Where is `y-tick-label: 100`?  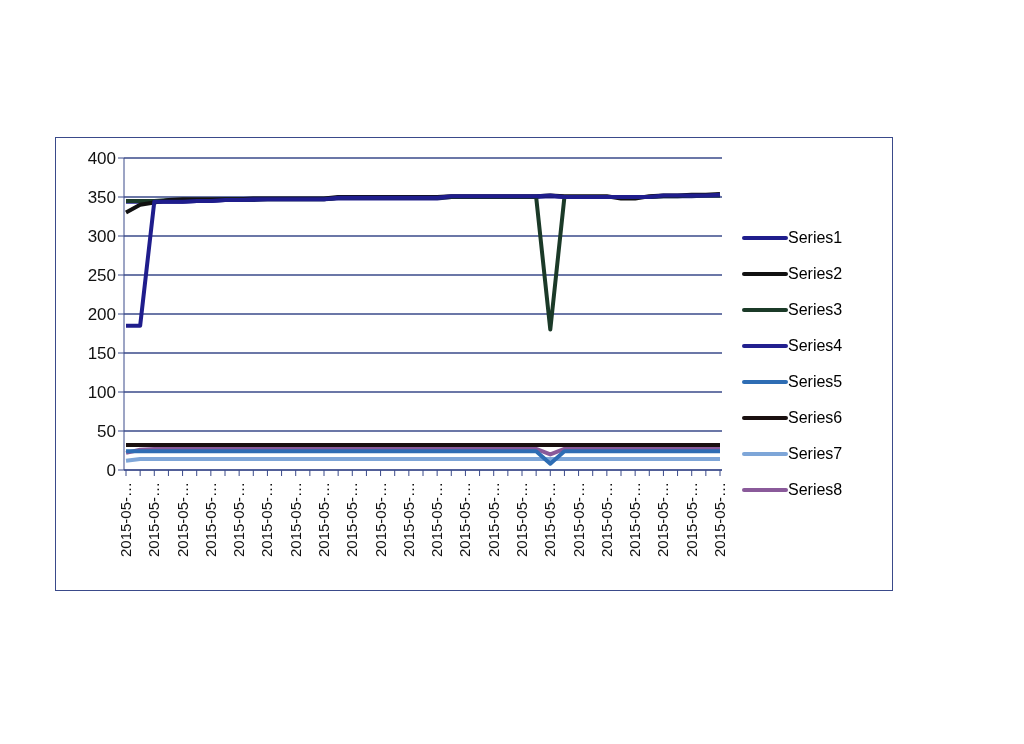 y-tick-label: 100 is located at coordinates (101, 393).